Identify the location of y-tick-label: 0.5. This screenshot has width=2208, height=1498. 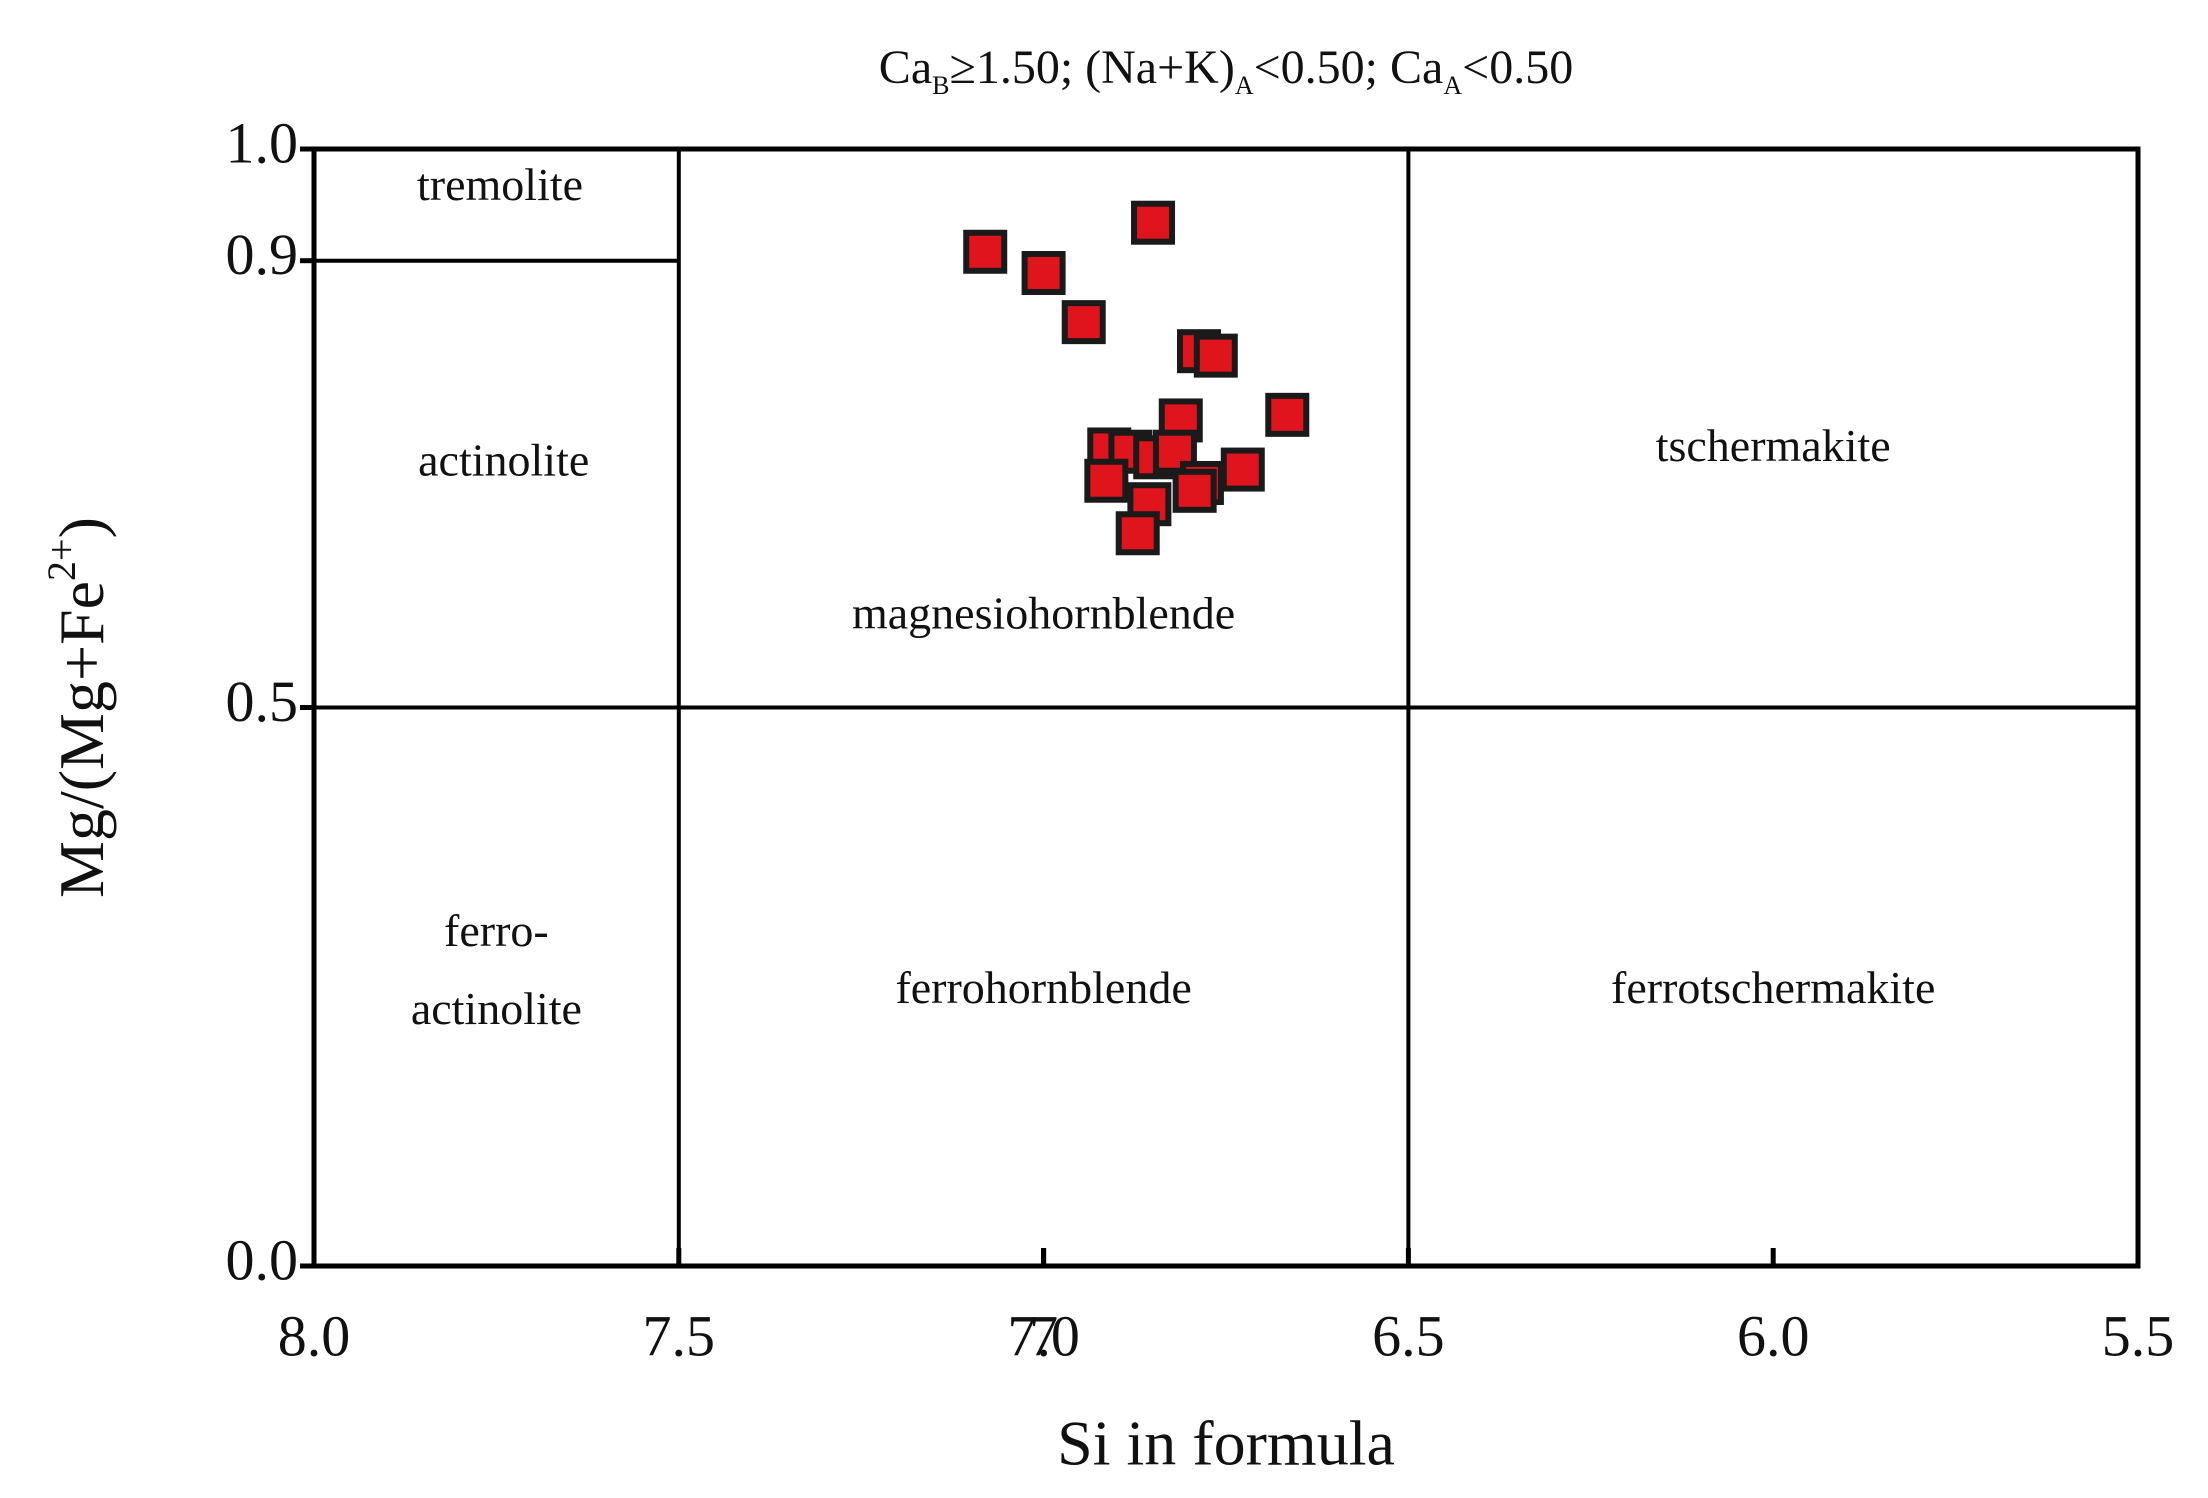
(262, 701).